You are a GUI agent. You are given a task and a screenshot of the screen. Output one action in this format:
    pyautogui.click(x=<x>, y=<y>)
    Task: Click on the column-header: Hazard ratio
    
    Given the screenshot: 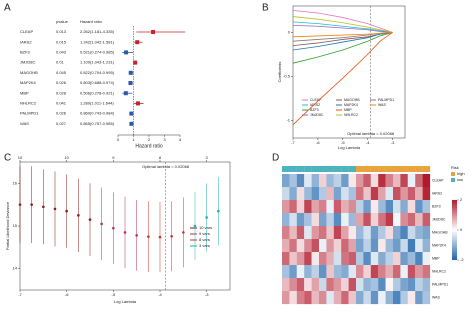 What is the action you would take?
    pyautogui.click(x=91, y=21)
    